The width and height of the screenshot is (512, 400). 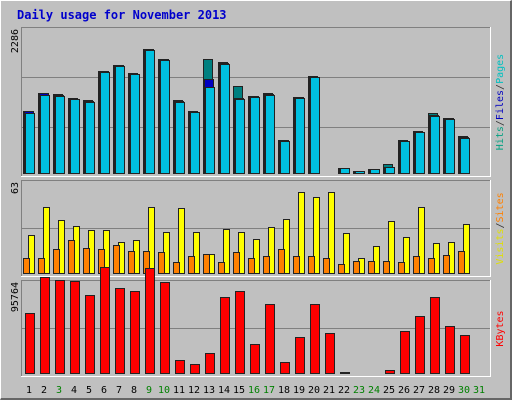 What do you see at coordinates (179, 390) in the screenshot?
I see `x-tick-label-11: 11` at bounding box center [179, 390].